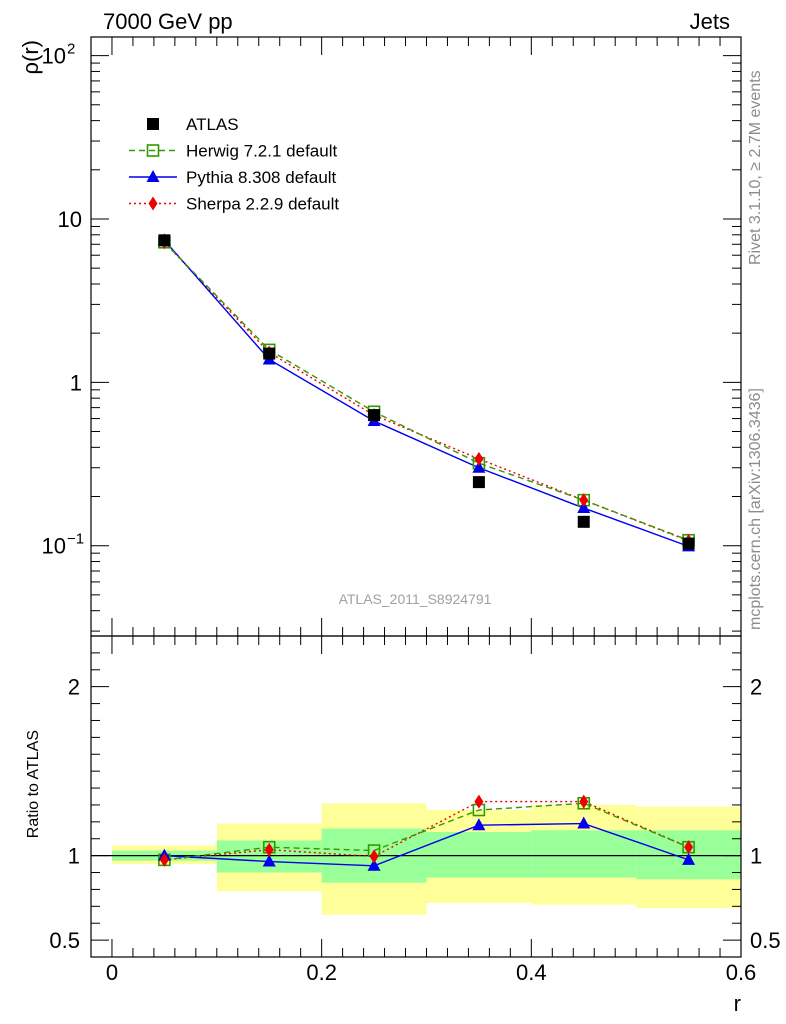 This screenshot has width=786, height=1024. What do you see at coordinates (262, 204) in the screenshot?
I see `legend-sherpa-label: Sherpa 2.2.9 default` at bounding box center [262, 204].